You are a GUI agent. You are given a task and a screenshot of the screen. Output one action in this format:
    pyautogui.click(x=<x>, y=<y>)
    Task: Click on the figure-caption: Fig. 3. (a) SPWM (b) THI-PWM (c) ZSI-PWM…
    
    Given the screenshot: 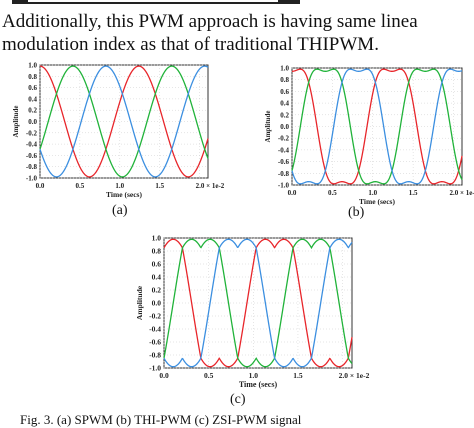 What is the action you would take?
    pyautogui.click(x=160, y=420)
    